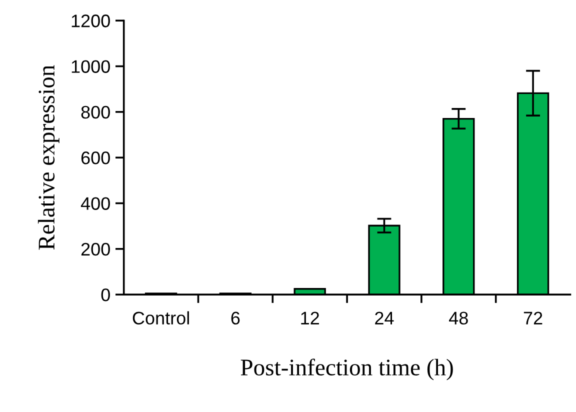 This screenshot has height=412, width=576. Describe the element at coordinates (346, 369) in the screenshot. I see `x-axis-title: Post-infection time (h)` at that location.